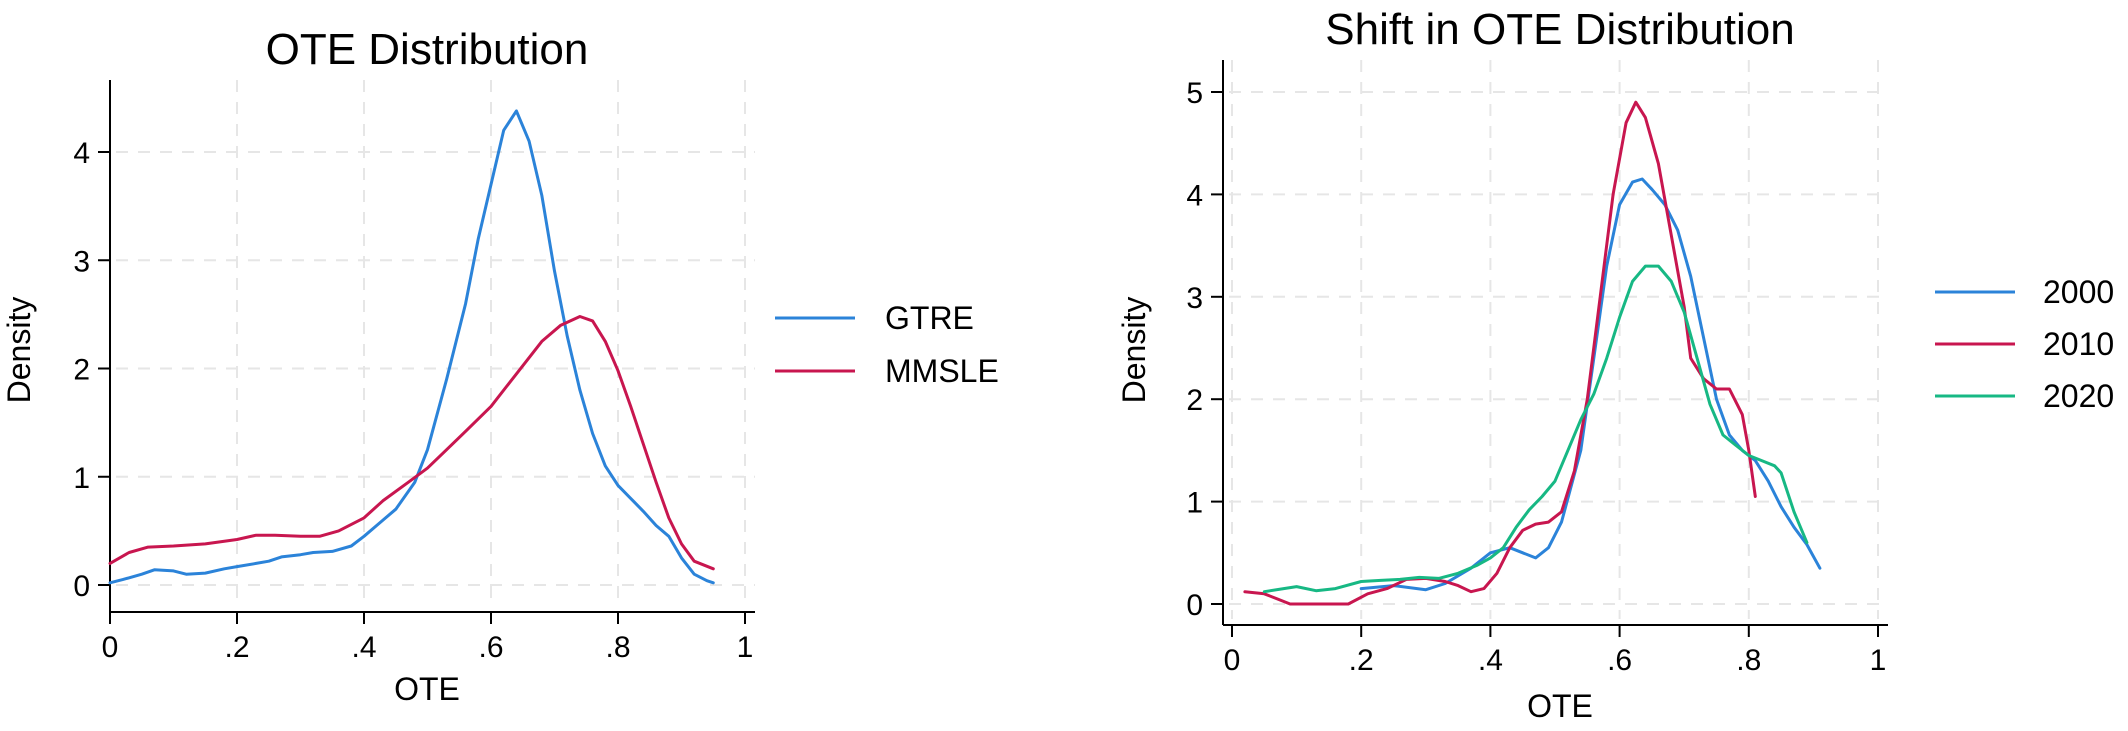 The width and height of the screenshot is (2128, 731). I want to click on legend-label: 2010, so click(2078, 344).